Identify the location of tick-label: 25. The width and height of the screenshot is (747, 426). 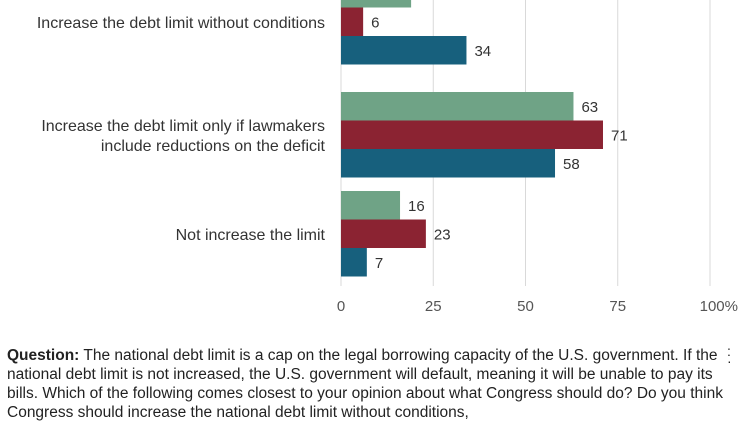
(433, 306).